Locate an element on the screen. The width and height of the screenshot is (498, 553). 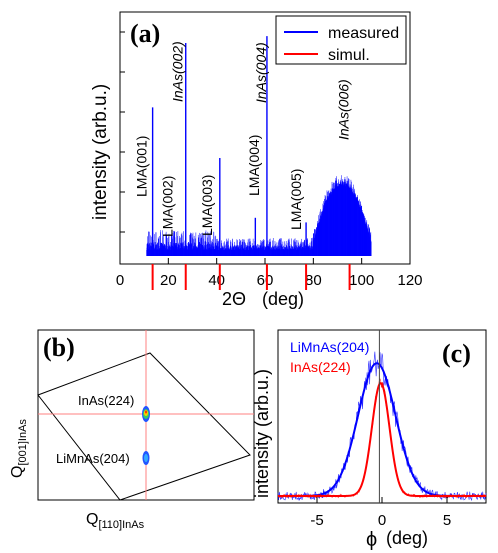
panel-b-measurement-area is located at coordinates (144, 426).